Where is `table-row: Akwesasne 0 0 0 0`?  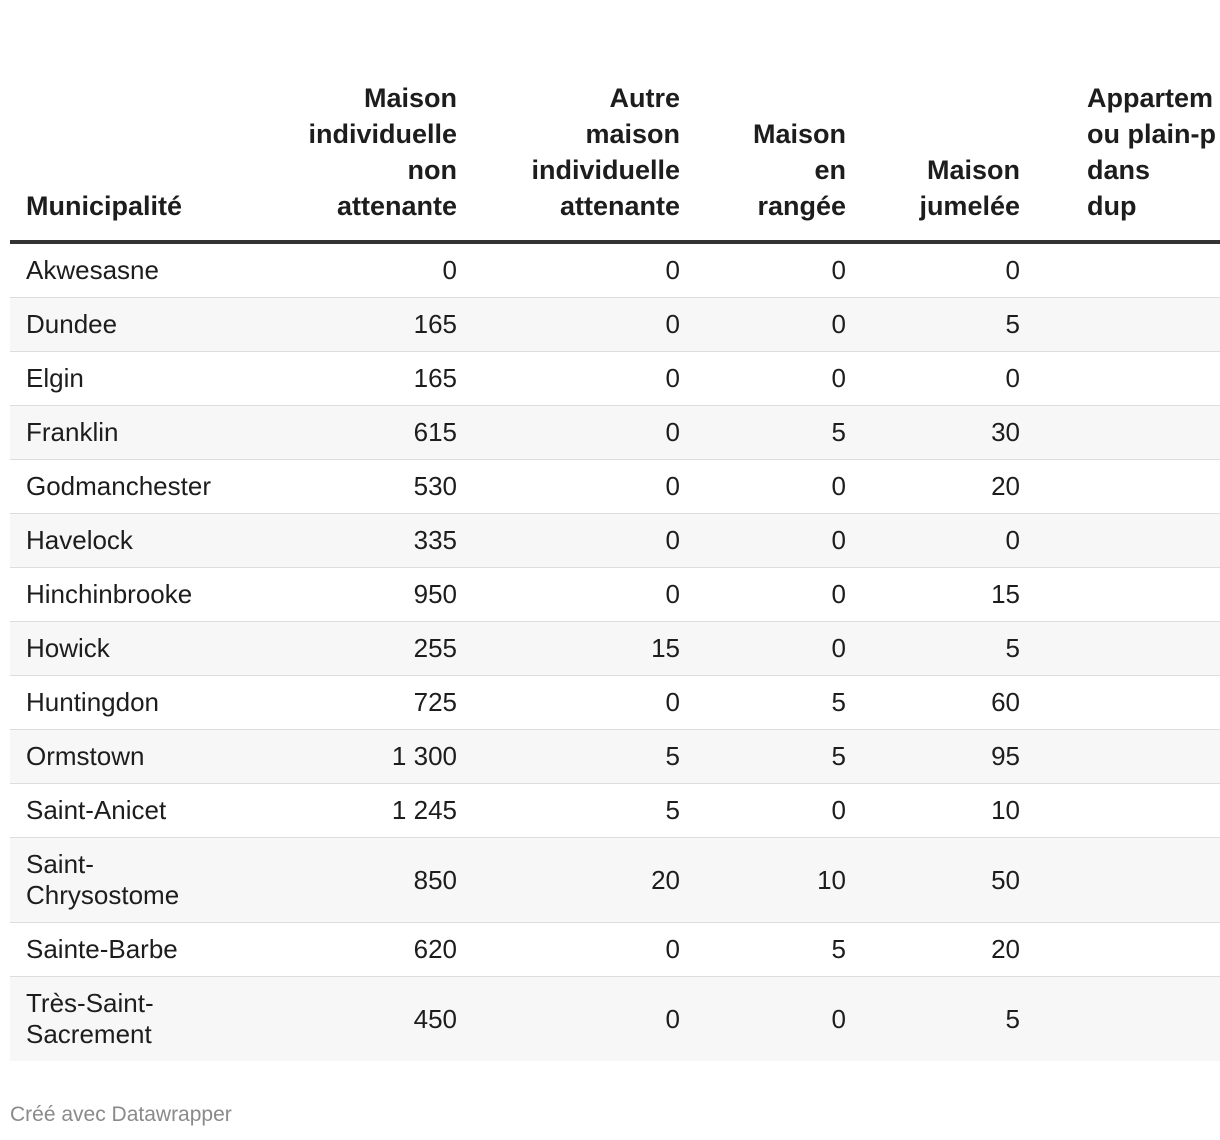
table-row: Akwesasne 0 0 0 0 is located at coordinates (615, 270).